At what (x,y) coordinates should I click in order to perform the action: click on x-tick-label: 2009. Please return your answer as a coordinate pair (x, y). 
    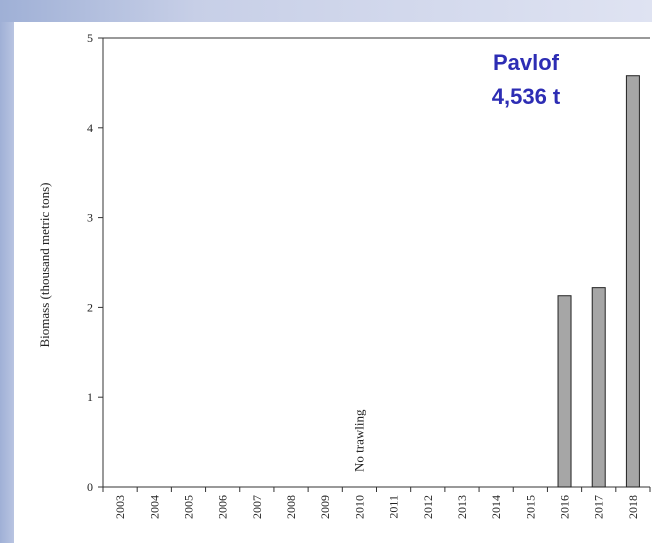
    Looking at the image, I should click on (325, 507).